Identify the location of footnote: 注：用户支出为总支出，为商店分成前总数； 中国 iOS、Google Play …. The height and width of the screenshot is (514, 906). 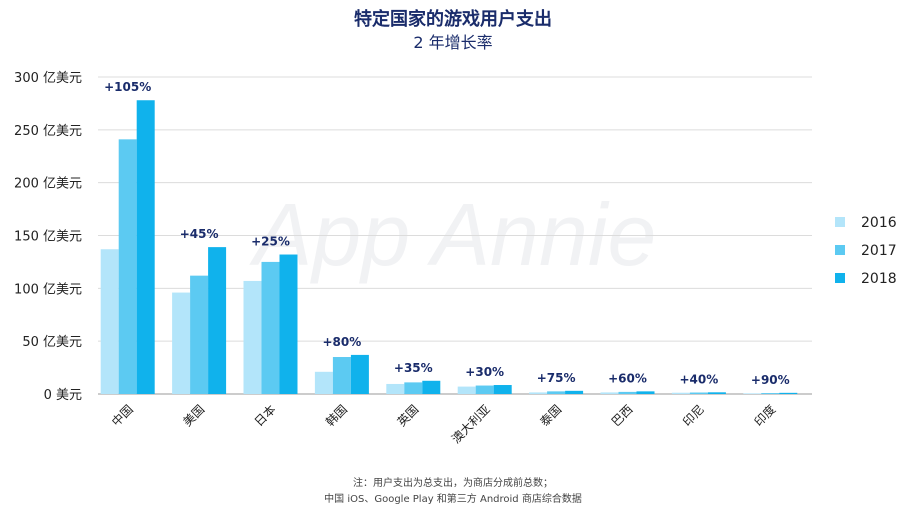
(453, 492).